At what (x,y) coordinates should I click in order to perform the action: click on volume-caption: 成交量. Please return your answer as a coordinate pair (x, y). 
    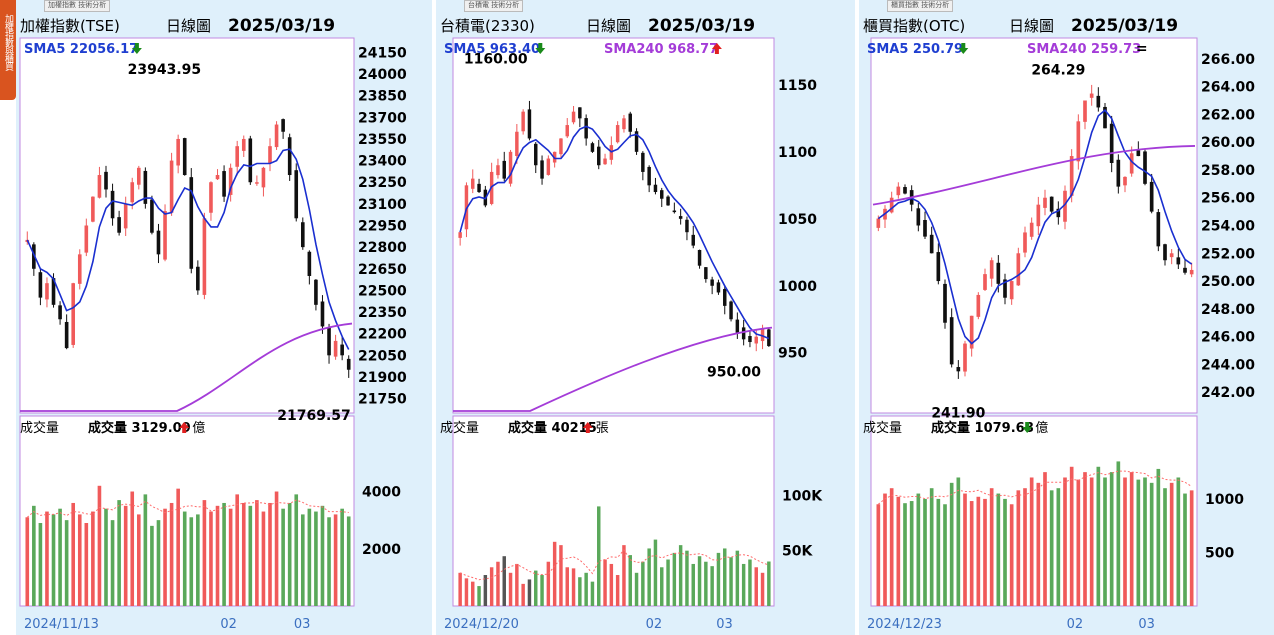
    Looking at the image, I should click on (459, 428).